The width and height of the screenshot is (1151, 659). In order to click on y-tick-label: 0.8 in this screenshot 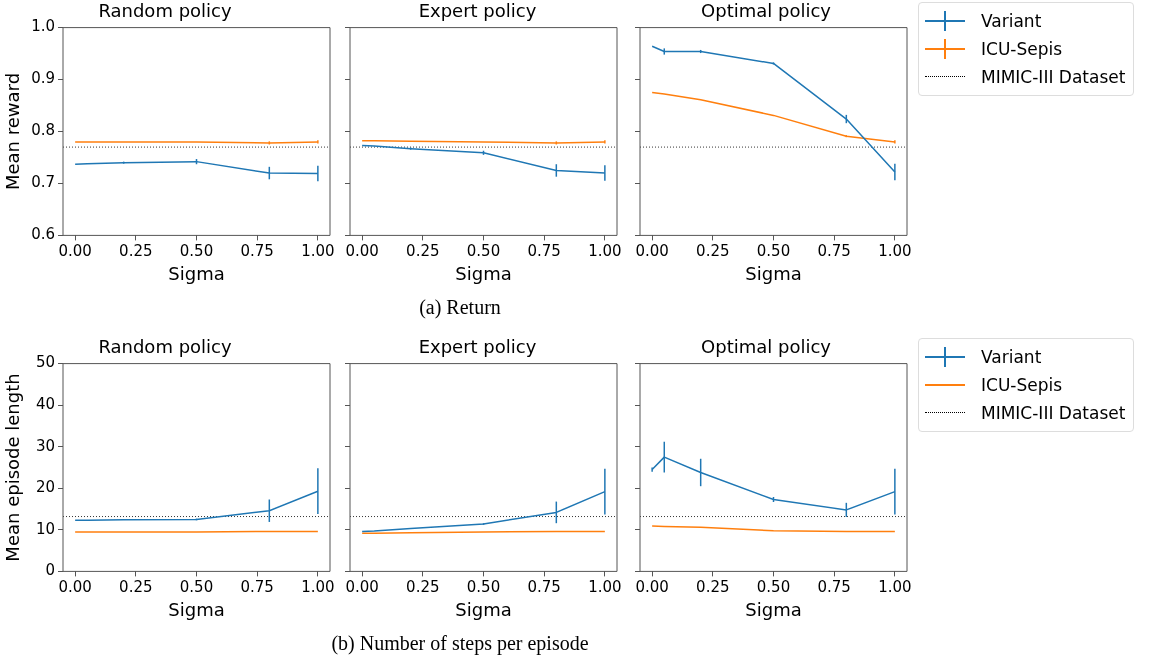, I will do `click(43, 130)`.